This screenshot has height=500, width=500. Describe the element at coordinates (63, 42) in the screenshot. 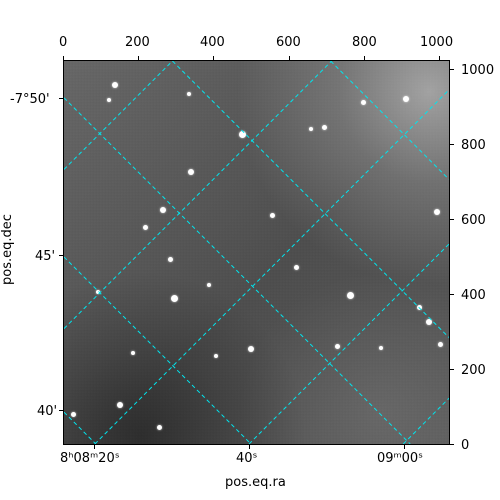

I see `top-axis-tick-0: 0` at that location.